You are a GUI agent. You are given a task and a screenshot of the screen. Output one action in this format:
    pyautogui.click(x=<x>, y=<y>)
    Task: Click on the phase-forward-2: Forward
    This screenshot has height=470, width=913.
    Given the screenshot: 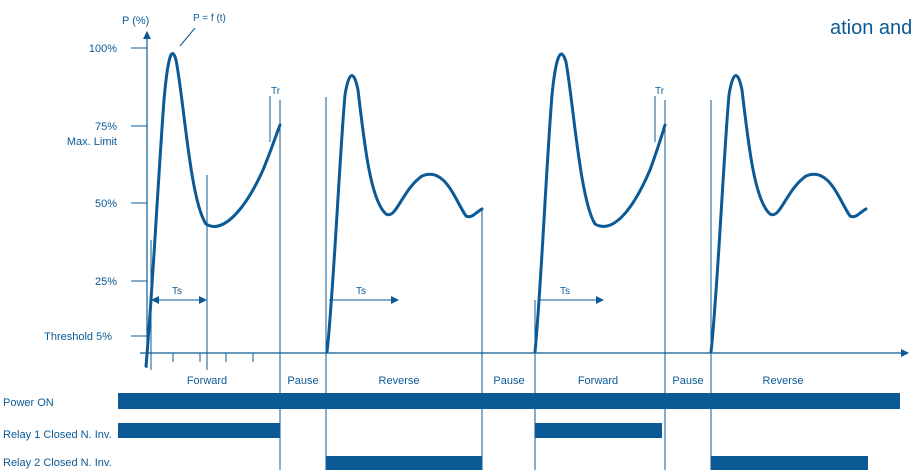 What is the action you would take?
    pyautogui.click(x=598, y=381)
    